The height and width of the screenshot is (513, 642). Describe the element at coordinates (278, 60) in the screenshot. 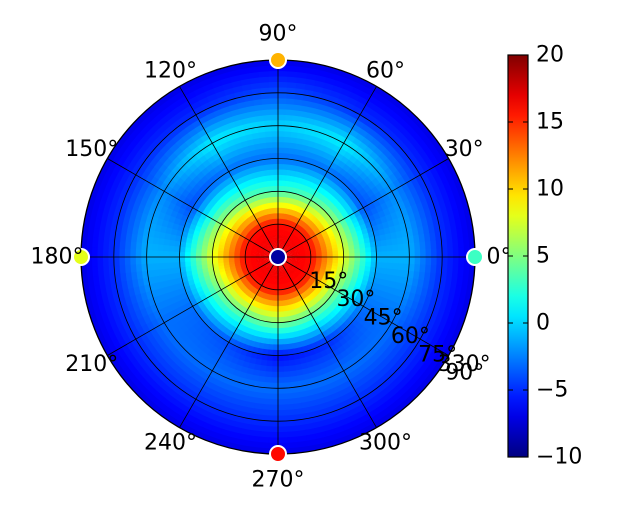

I see `edge-marker` at that location.